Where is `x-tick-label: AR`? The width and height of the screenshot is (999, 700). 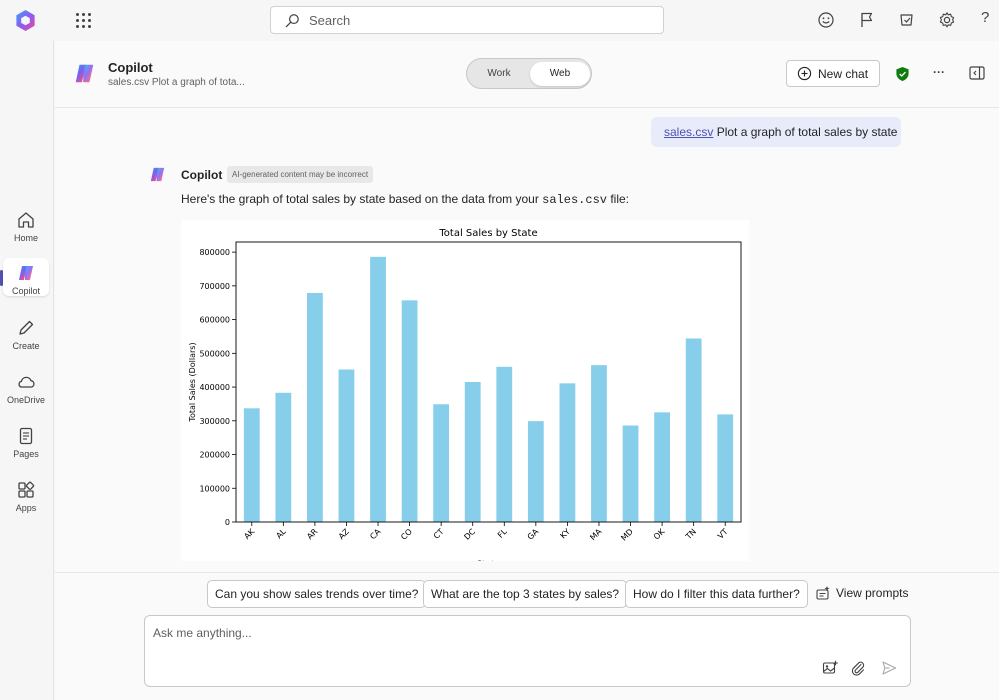
x-tick-label: AR is located at coordinates (312, 534).